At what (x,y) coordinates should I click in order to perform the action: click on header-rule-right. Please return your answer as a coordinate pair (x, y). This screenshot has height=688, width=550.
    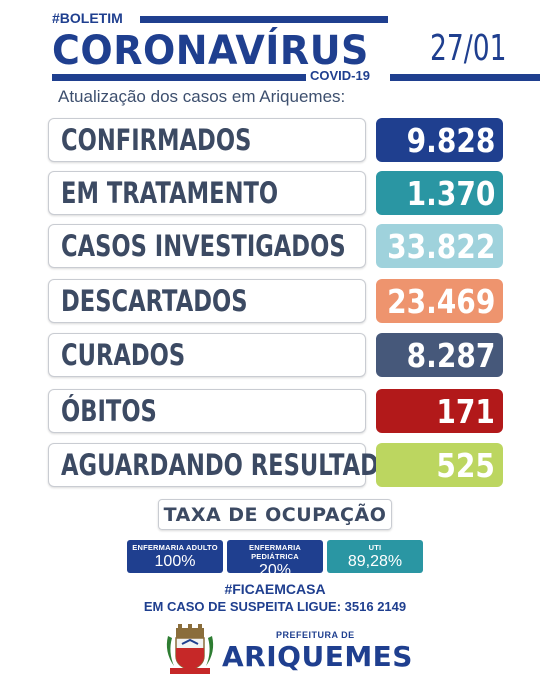
    Looking at the image, I should click on (465, 77).